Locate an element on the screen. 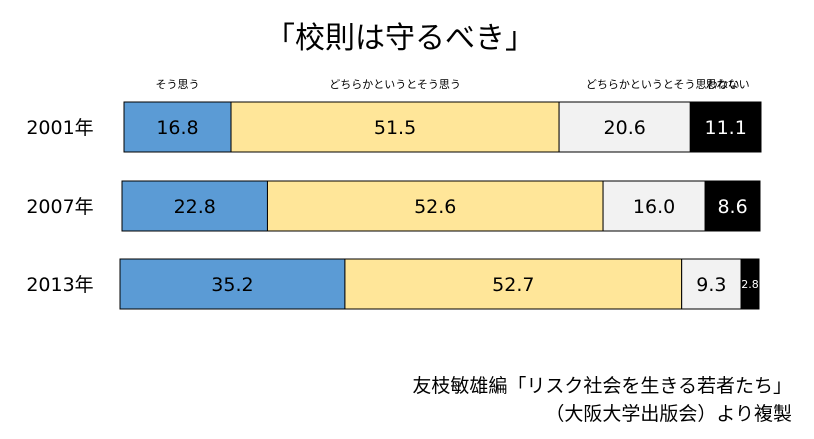 The width and height of the screenshot is (814, 439). legend-item-2: どちらかというとそう思う is located at coordinates (395, 84).